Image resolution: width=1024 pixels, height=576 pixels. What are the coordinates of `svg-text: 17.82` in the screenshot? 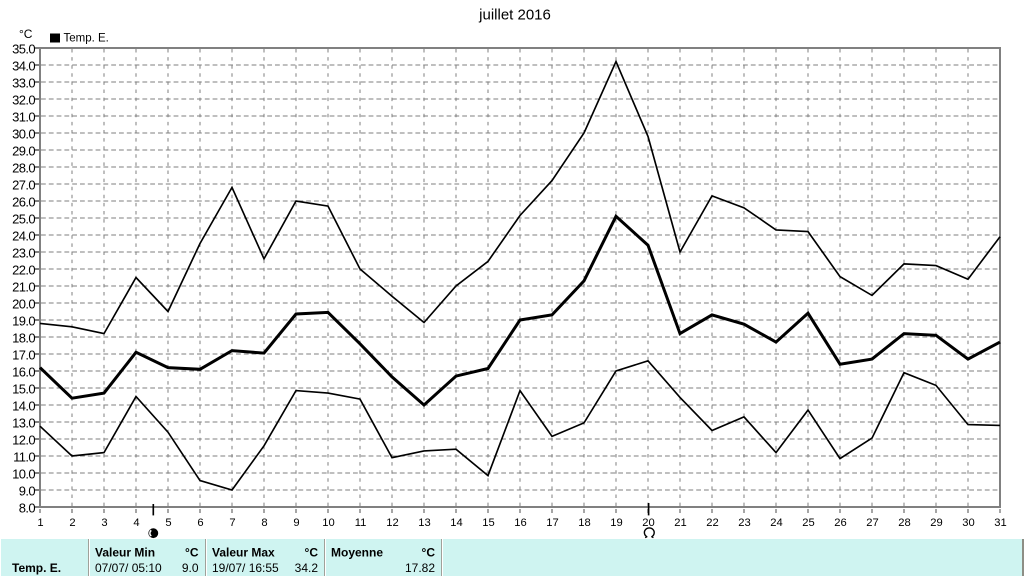 It's located at (420, 568).